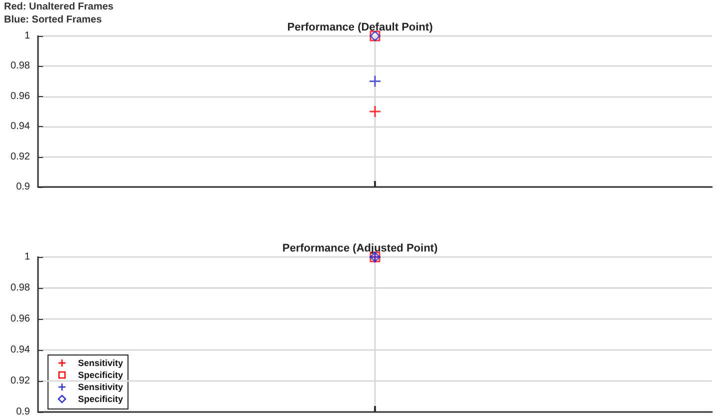  Describe the element at coordinates (59, 7) in the screenshot. I see `text: Red: Unaltered Frames` at that location.